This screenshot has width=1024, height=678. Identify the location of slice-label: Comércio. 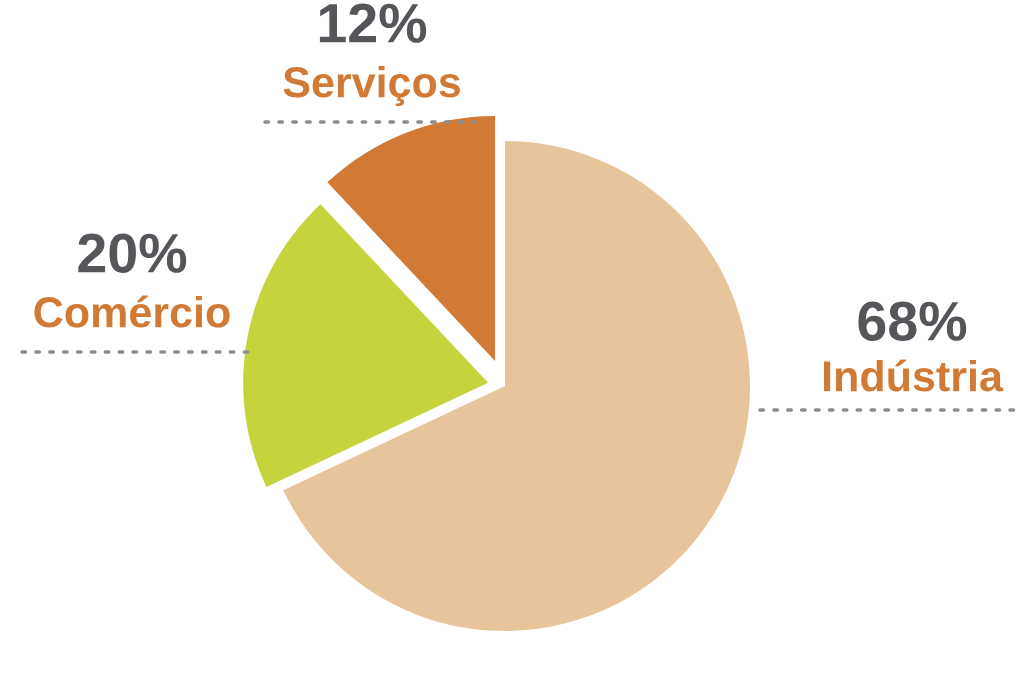
(132, 311).